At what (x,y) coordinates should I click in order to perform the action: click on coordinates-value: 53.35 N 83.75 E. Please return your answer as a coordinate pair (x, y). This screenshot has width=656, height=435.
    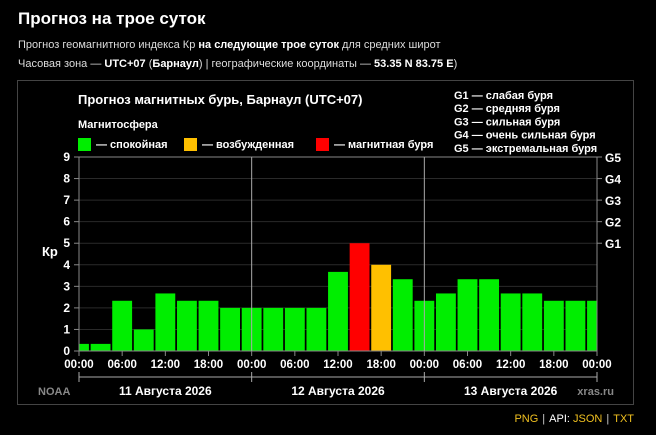
    Looking at the image, I should click on (414, 64).